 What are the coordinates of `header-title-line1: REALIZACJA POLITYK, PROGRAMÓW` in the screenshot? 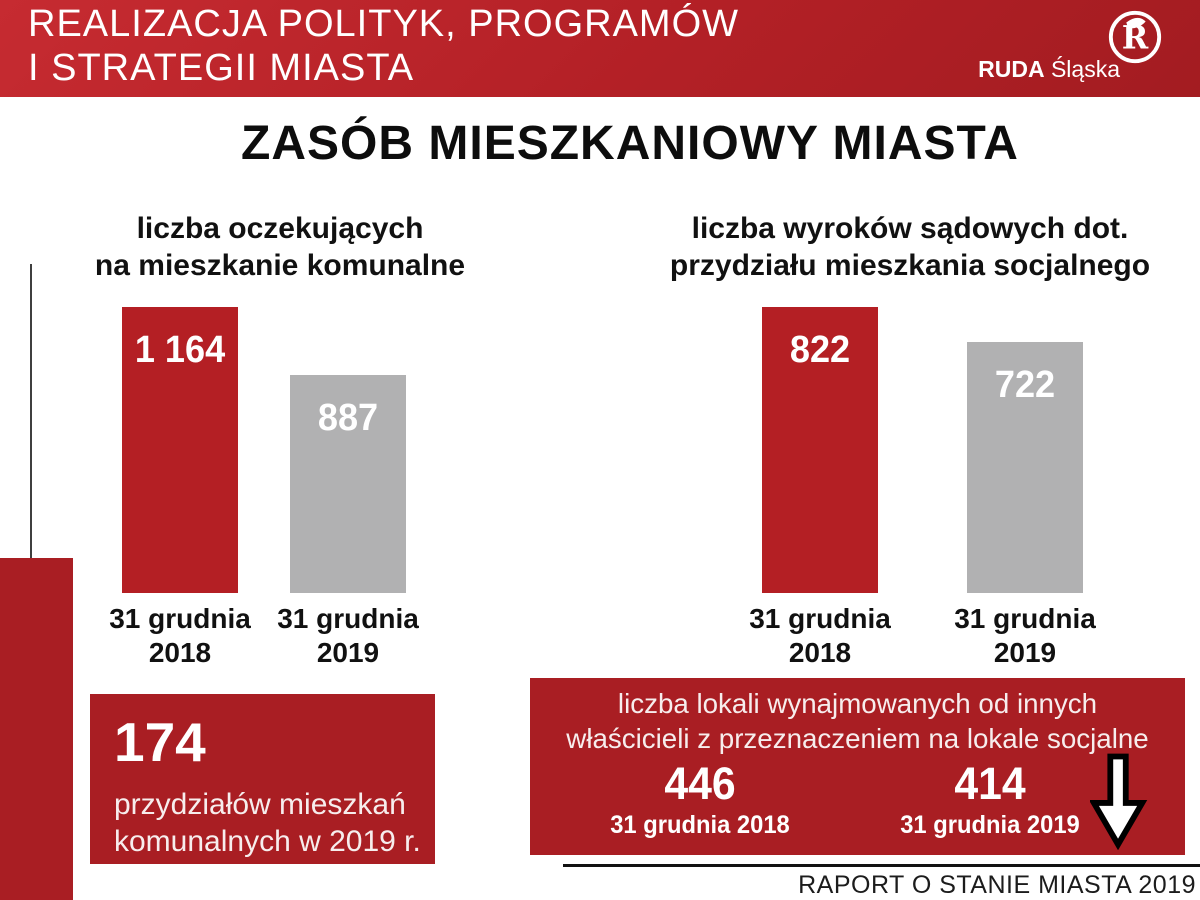 It's located at (384, 24).